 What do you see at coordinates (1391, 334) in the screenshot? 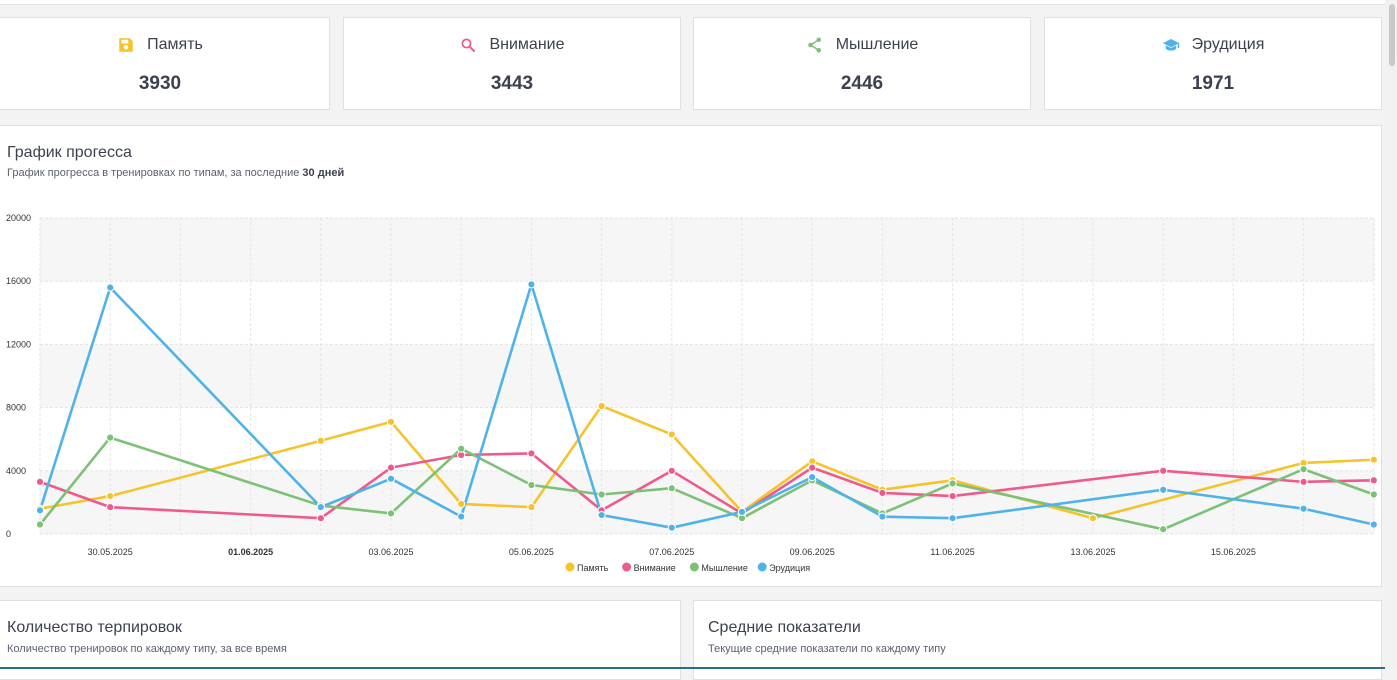
I see `page-scrollbar` at bounding box center [1391, 334].